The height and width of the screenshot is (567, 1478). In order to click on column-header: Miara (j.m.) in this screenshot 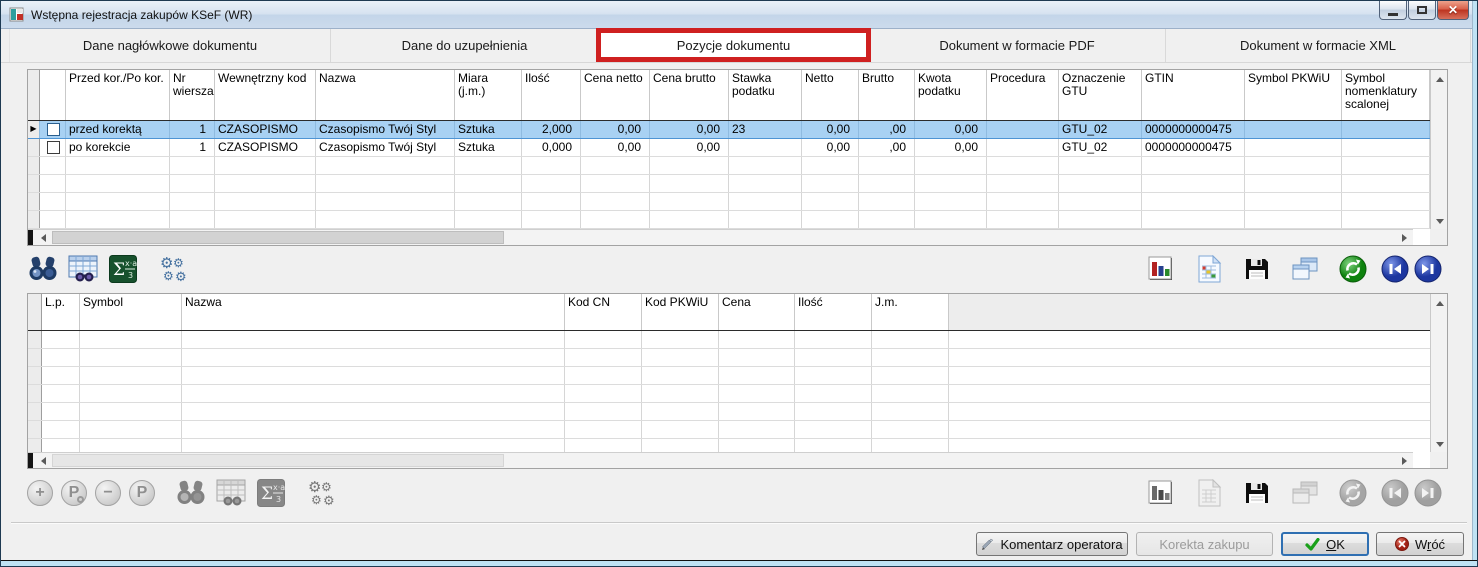, I will do `click(488, 95)`.